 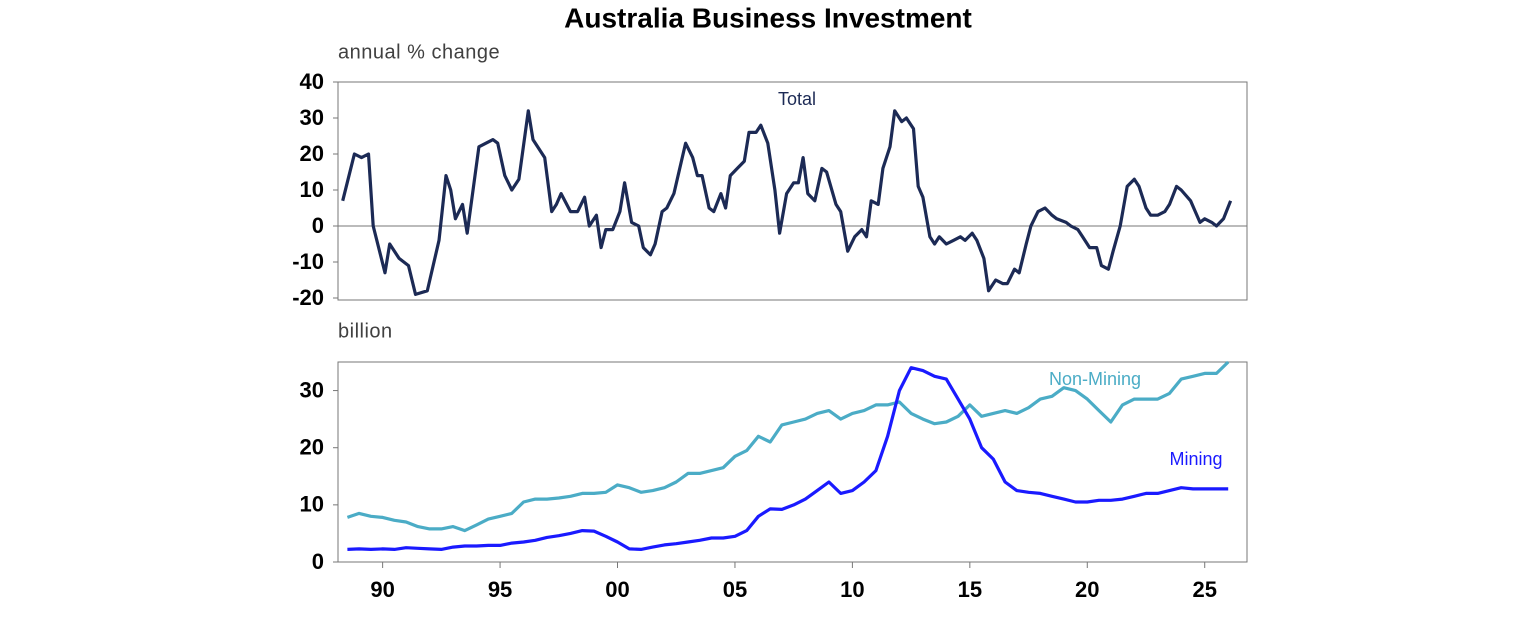 I want to click on series-label: Total, so click(x=797, y=99).